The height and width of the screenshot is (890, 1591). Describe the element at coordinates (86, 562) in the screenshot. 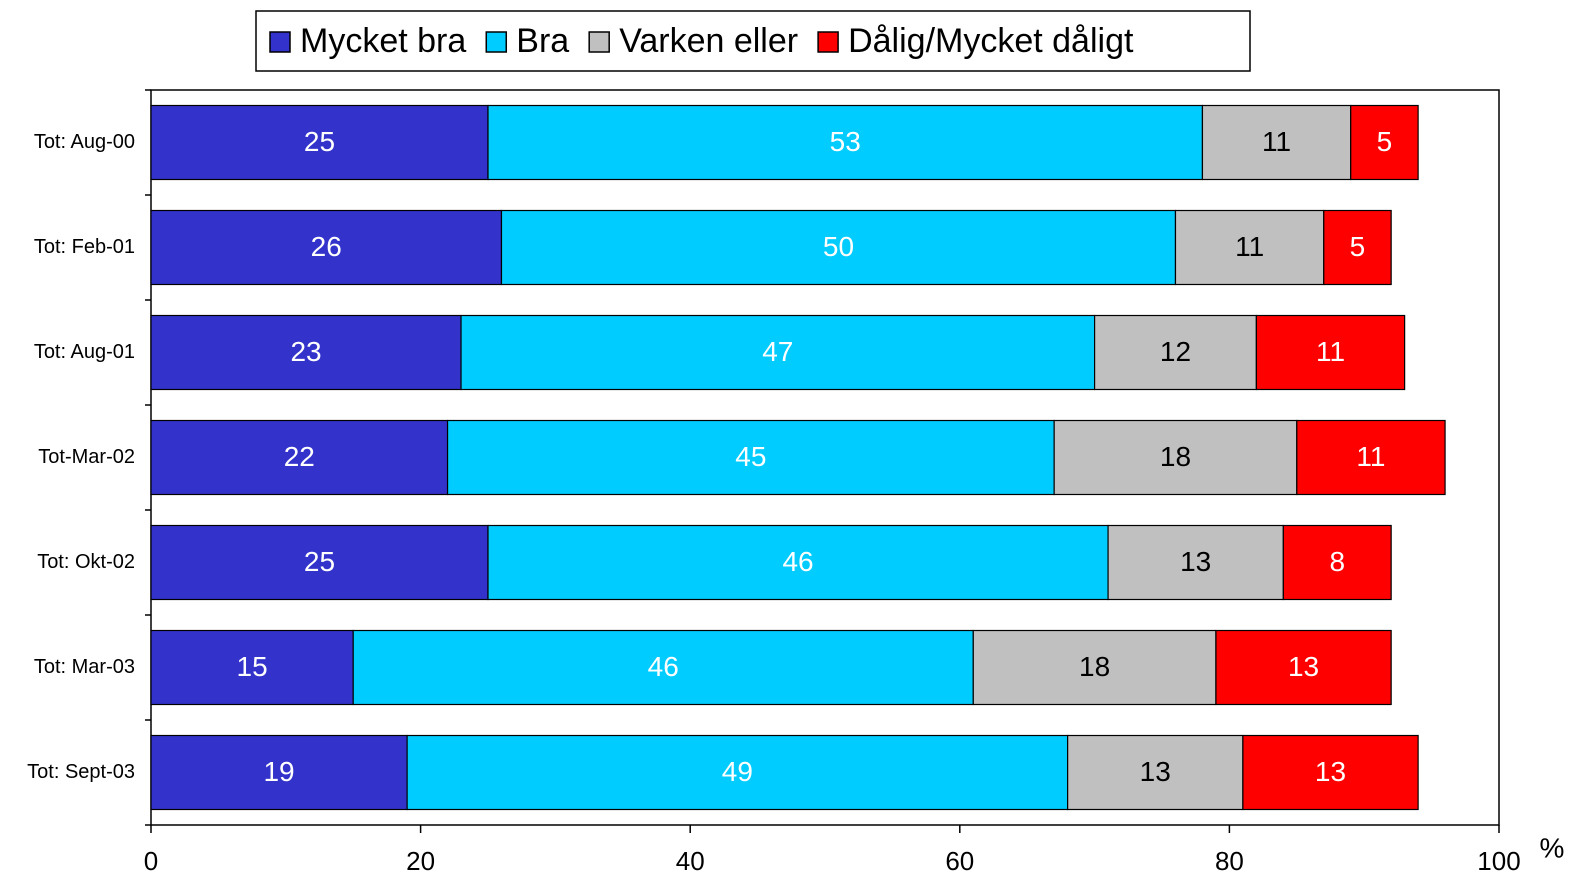

I see `y-tick-label: Tot: Okt-02` at that location.